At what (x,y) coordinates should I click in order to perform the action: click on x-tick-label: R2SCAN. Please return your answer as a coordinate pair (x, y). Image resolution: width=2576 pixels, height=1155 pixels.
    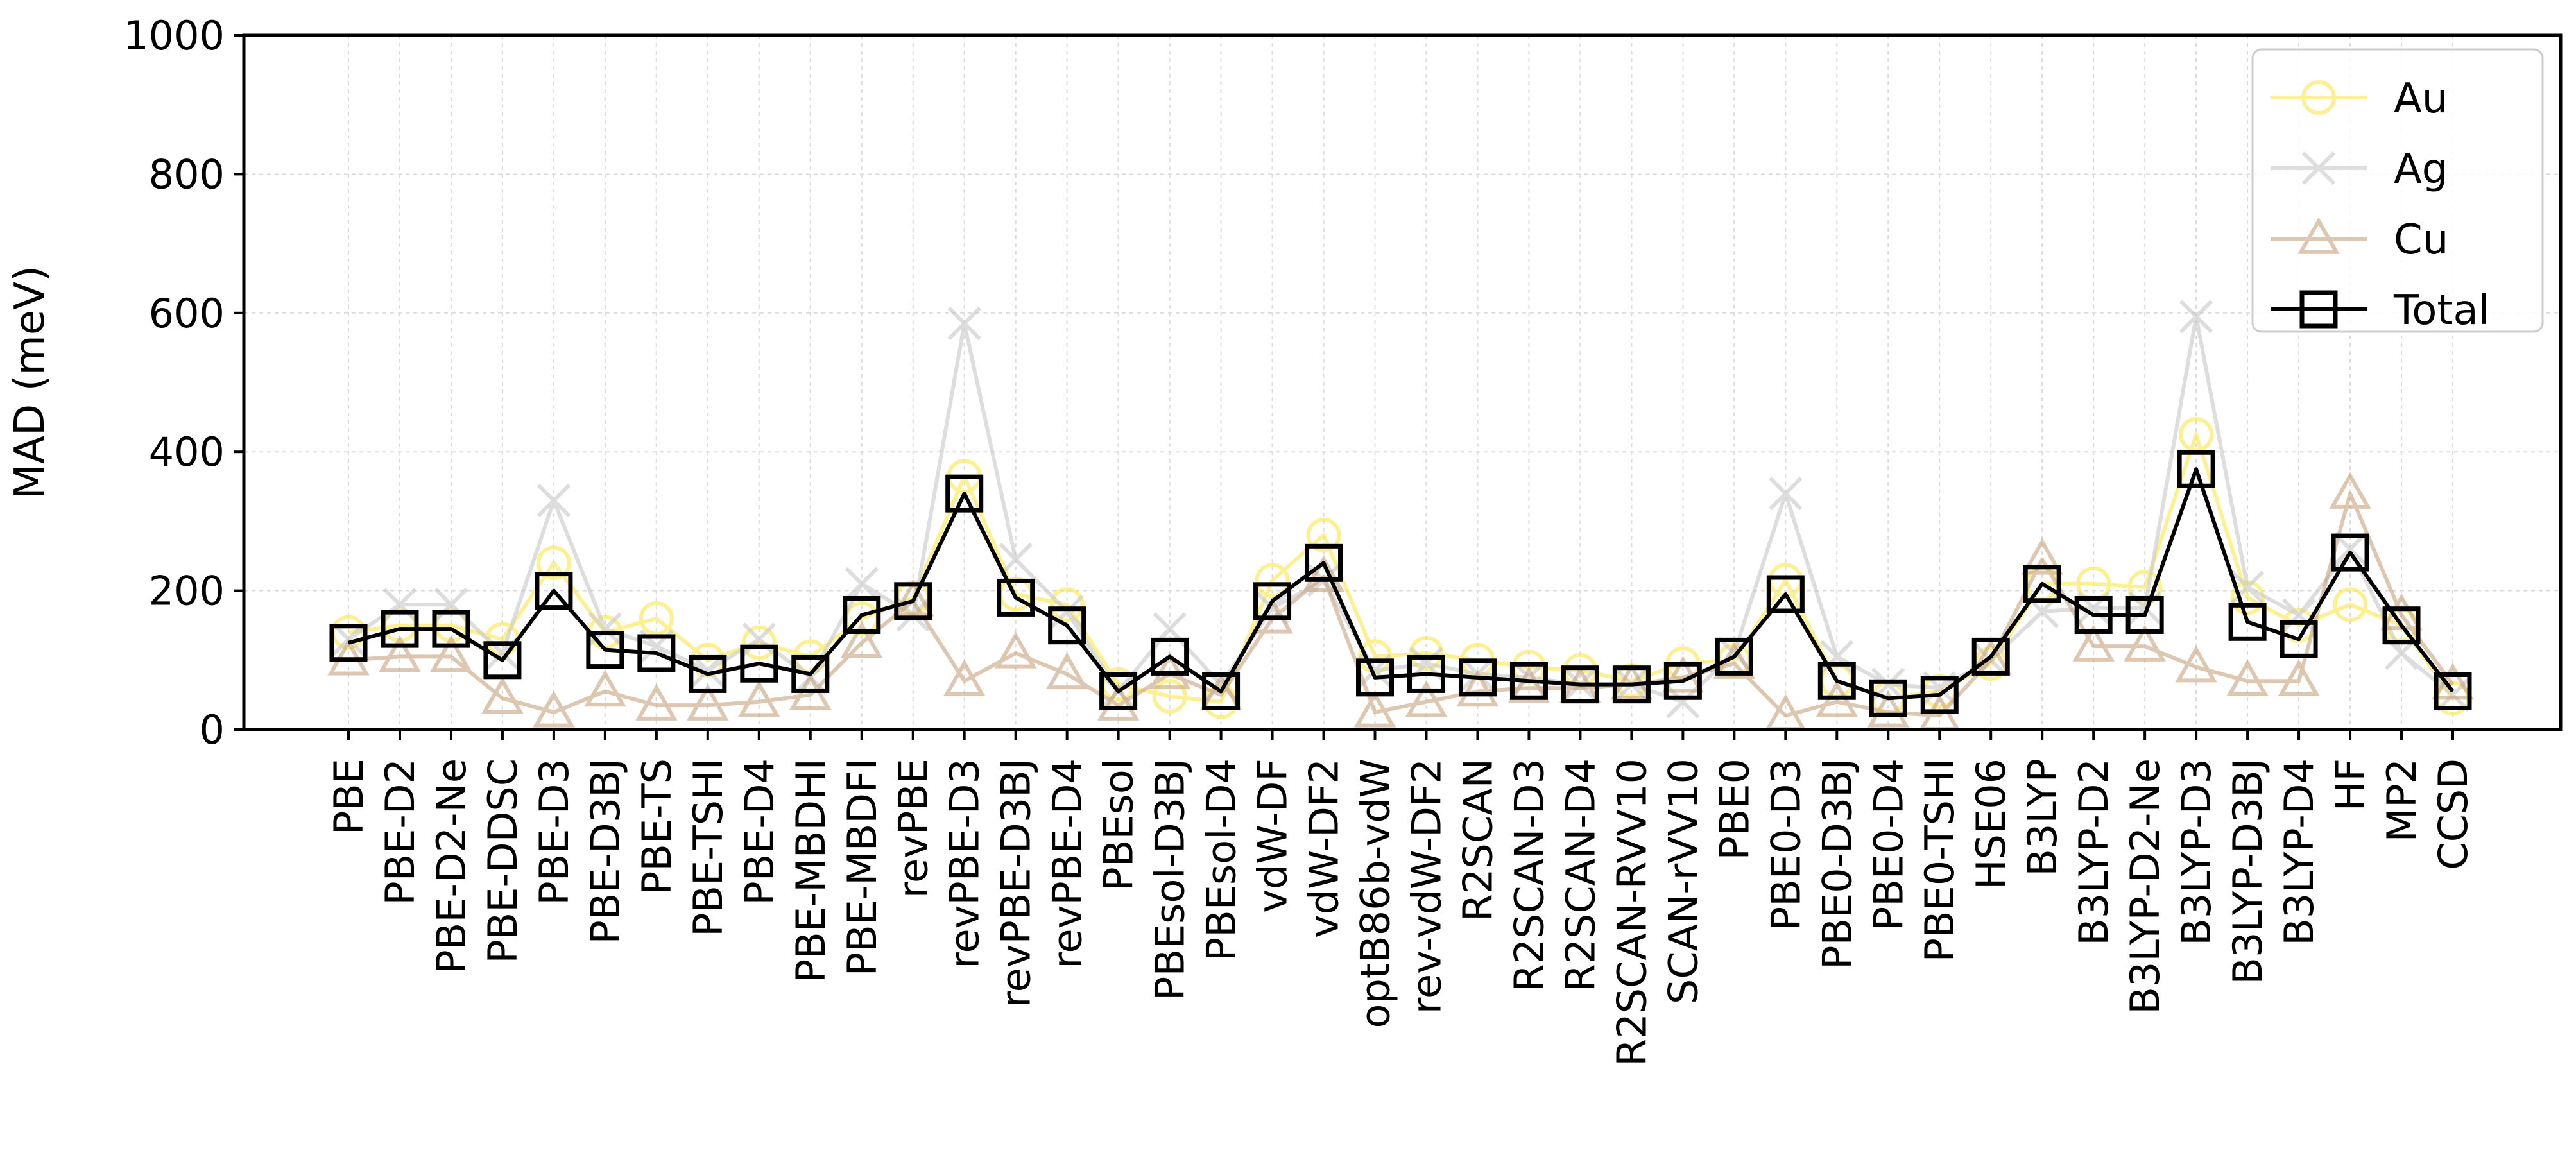
    Looking at the image, I should click on (1477, 840).